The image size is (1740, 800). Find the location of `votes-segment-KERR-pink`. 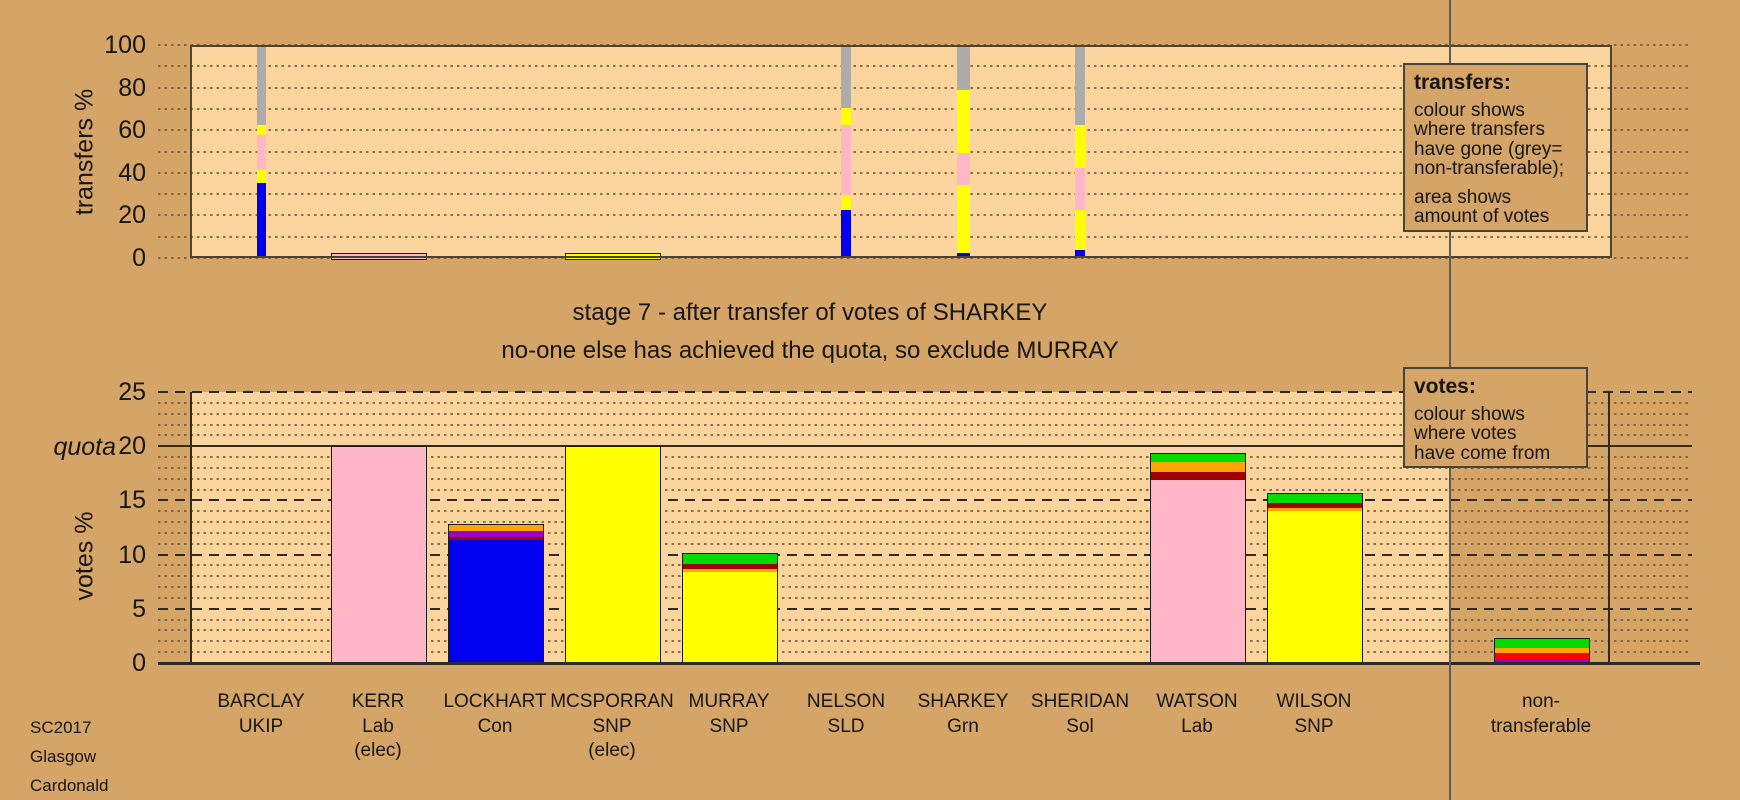

votes-segment-KERR-pink is located at coordinates (379, 555).